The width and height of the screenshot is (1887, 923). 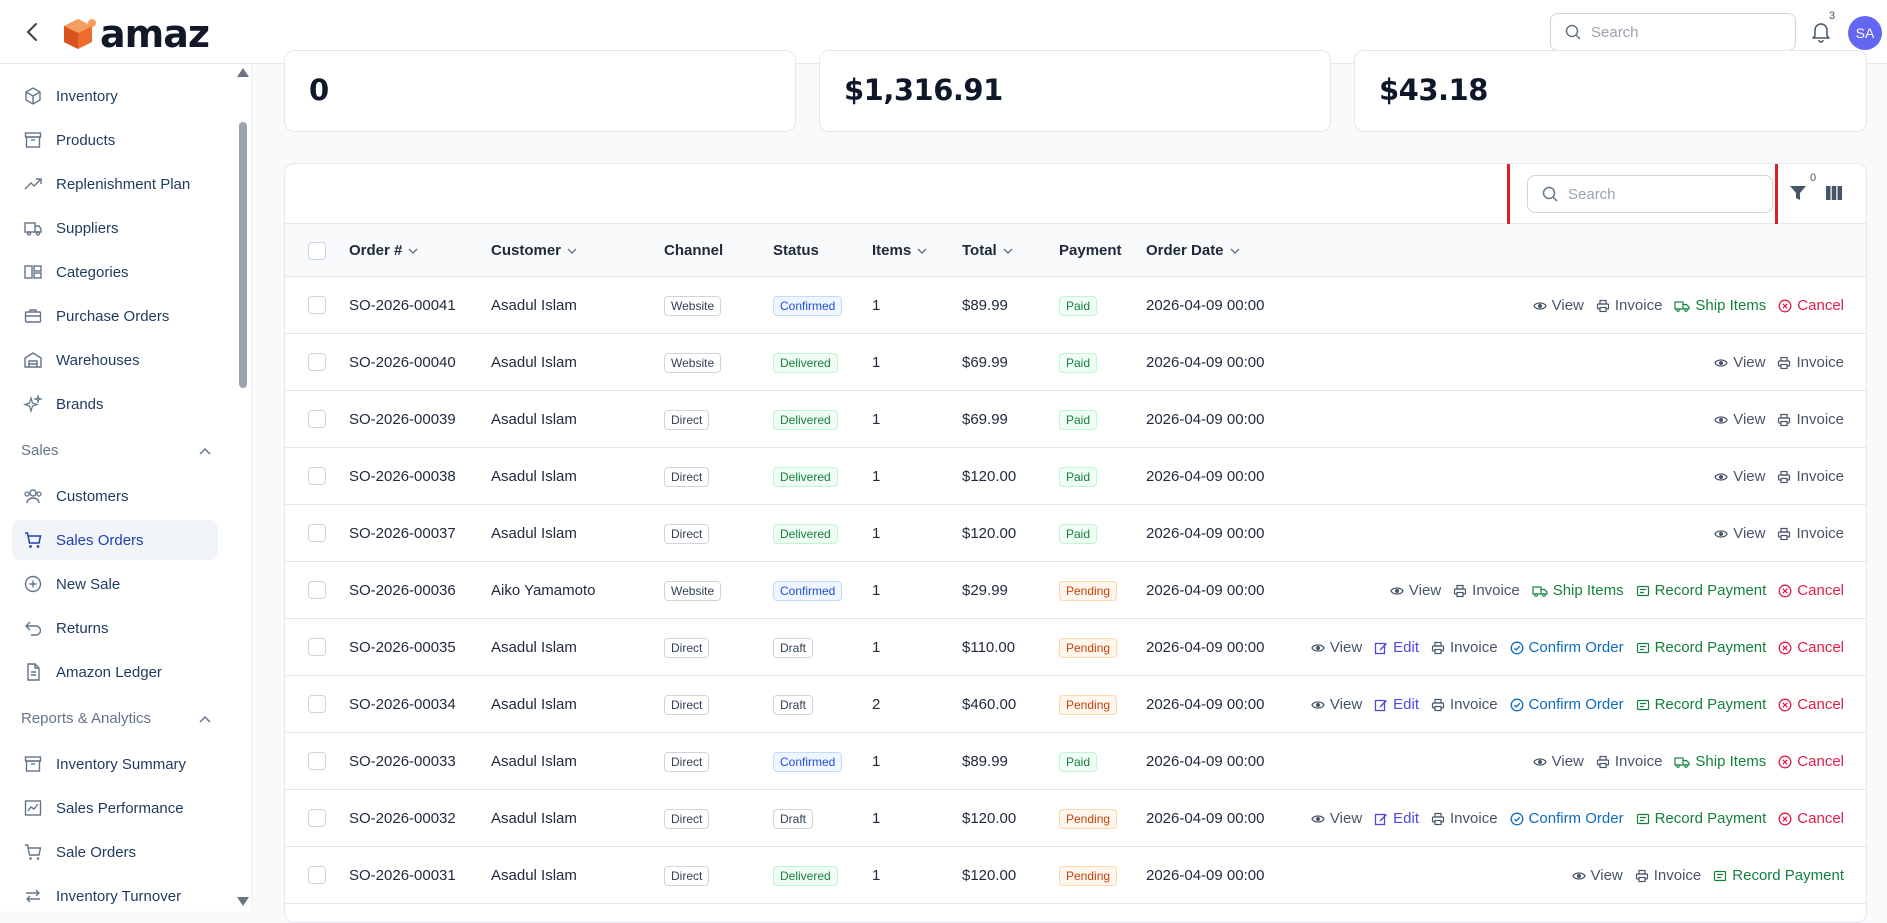 I want to click on cell-order-number: SO-2026-00031, so click(x=402, y=875).